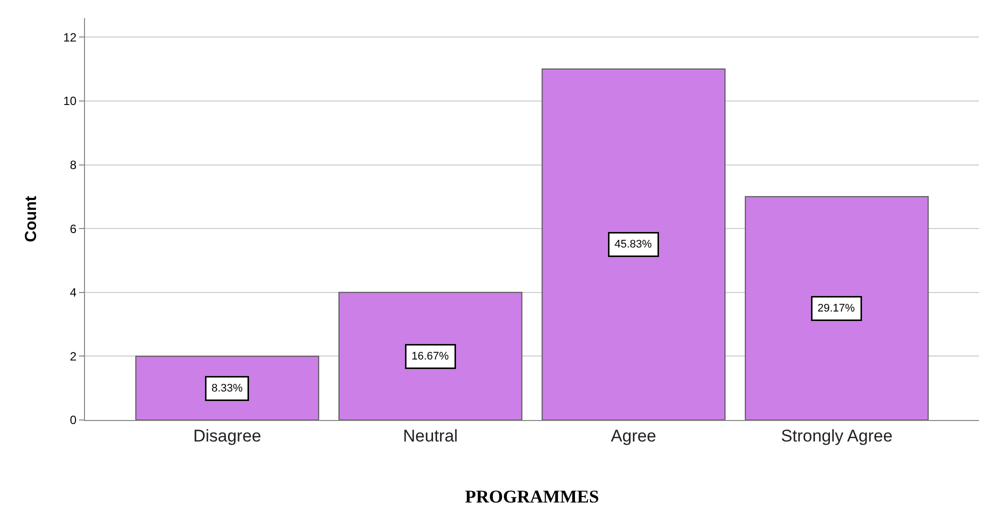 Image resolution: width=989 pixels, height=522 pixels. I want to click on x-tick-label: Strongly Agree, so click(837, 436).